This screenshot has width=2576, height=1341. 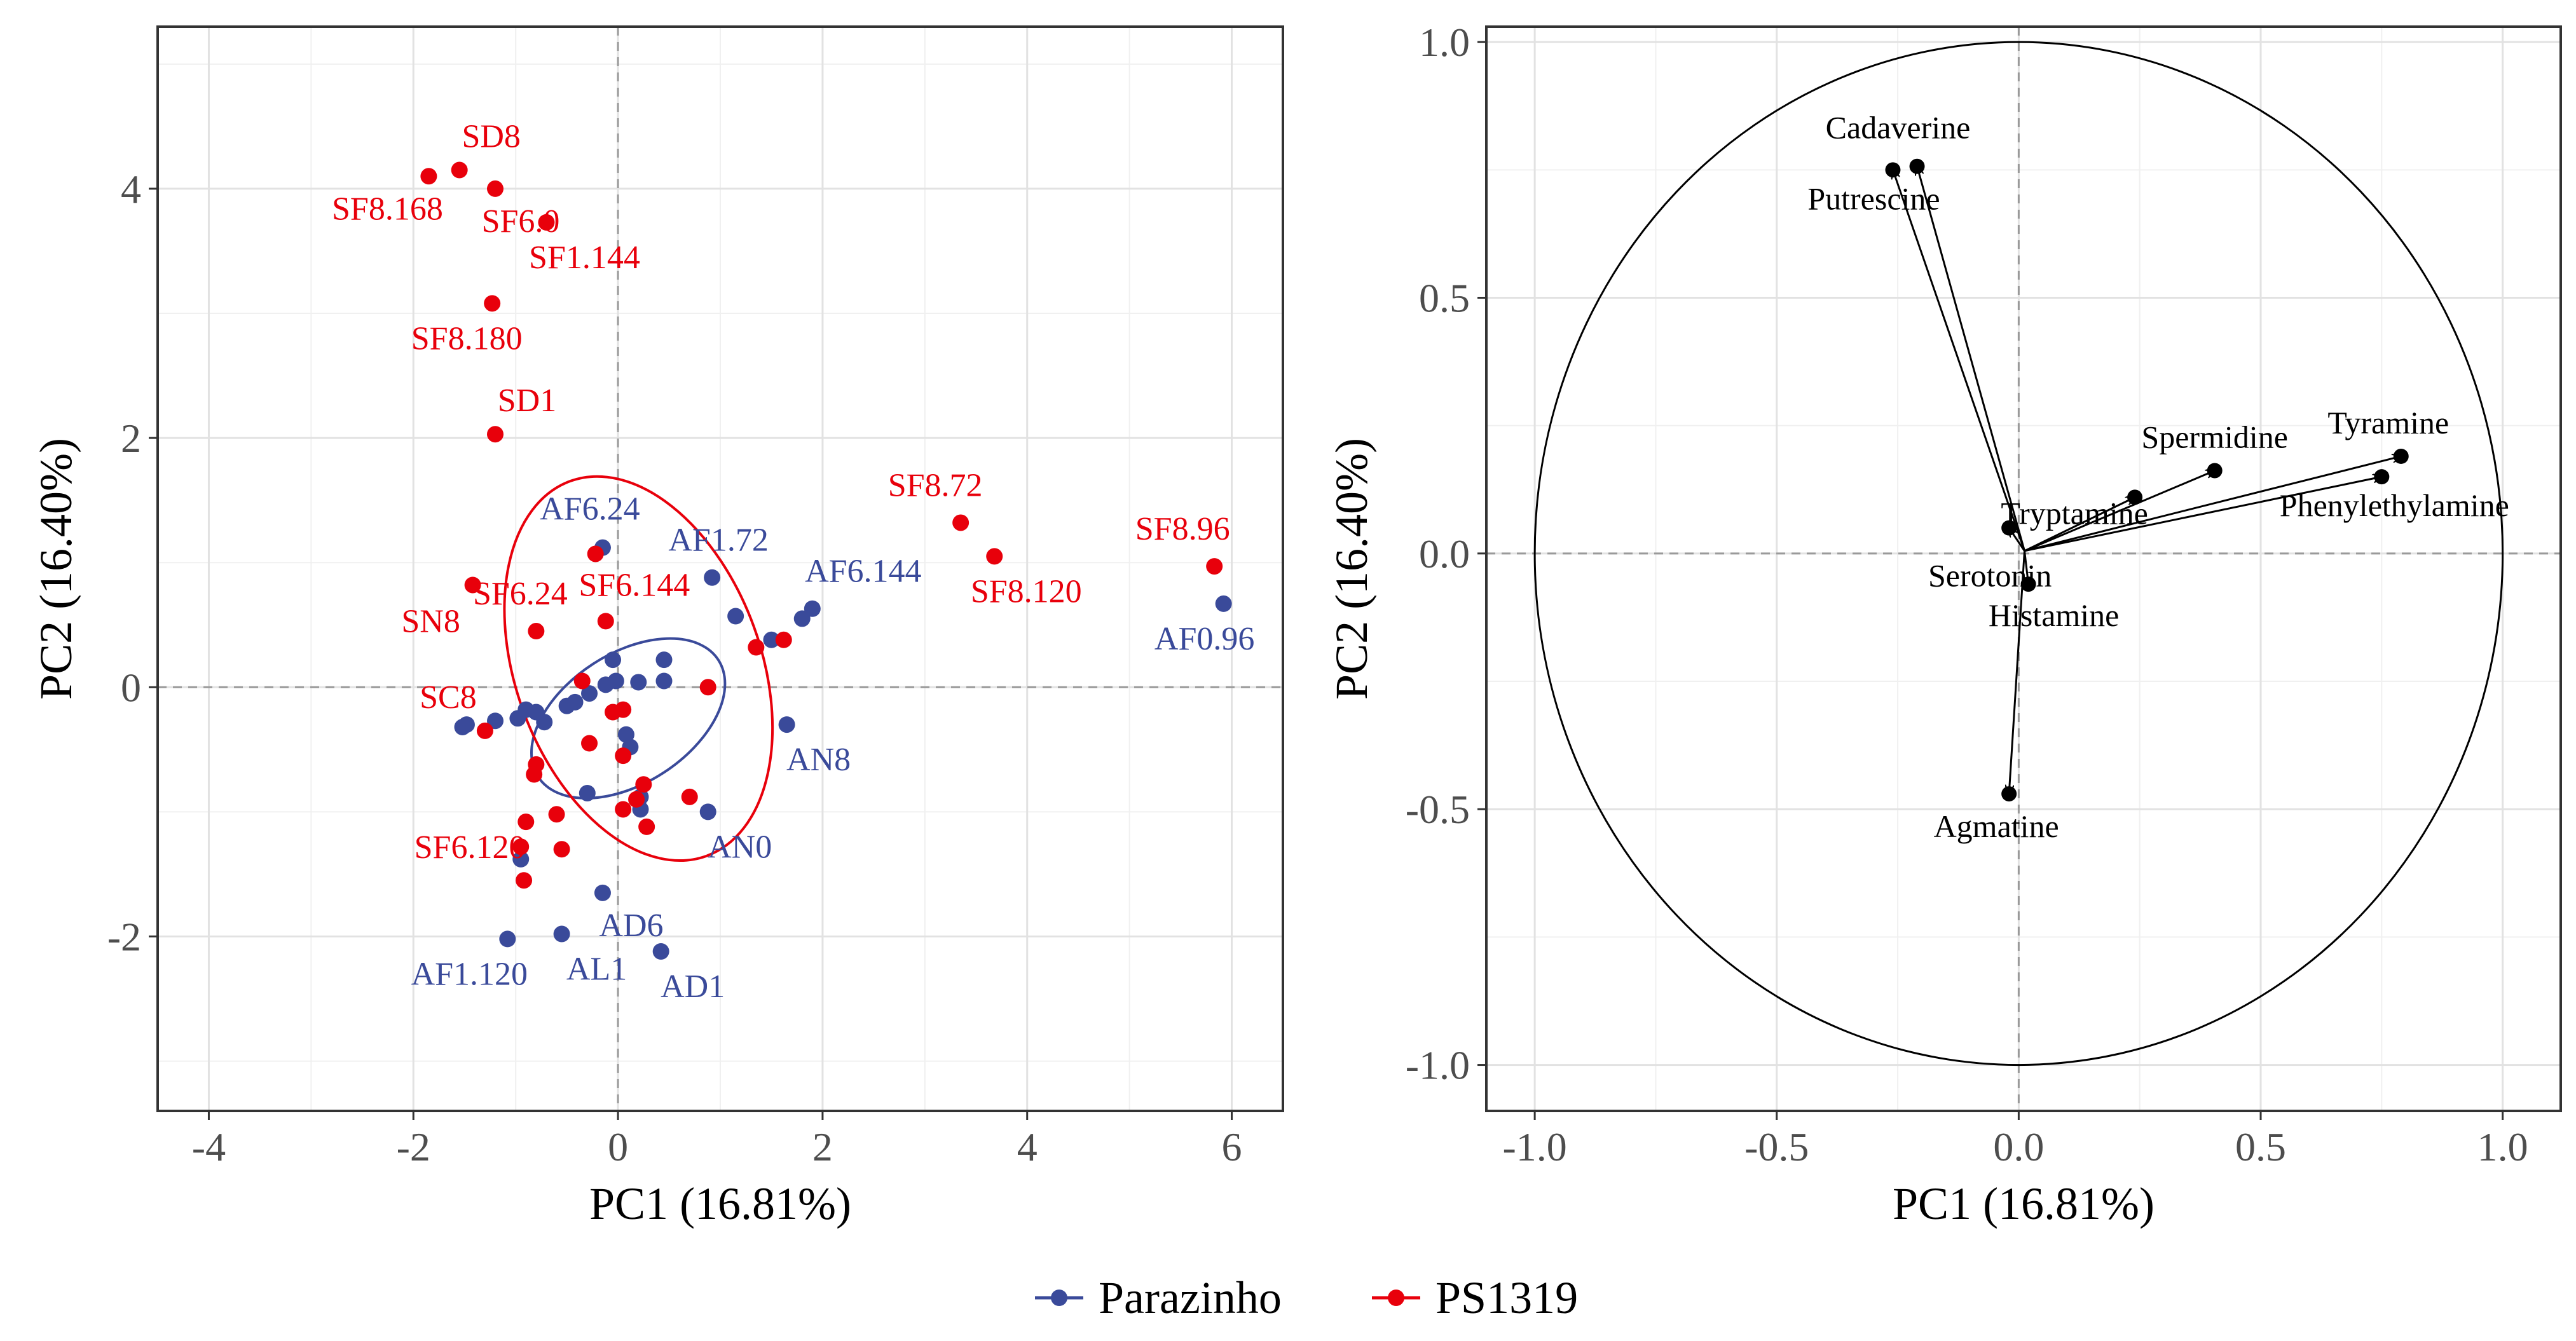 What do you see at coordinates (2074, 513) in the screenshot?
I see `variable-label: Tryptamine` at bounding box center [2074, 513].